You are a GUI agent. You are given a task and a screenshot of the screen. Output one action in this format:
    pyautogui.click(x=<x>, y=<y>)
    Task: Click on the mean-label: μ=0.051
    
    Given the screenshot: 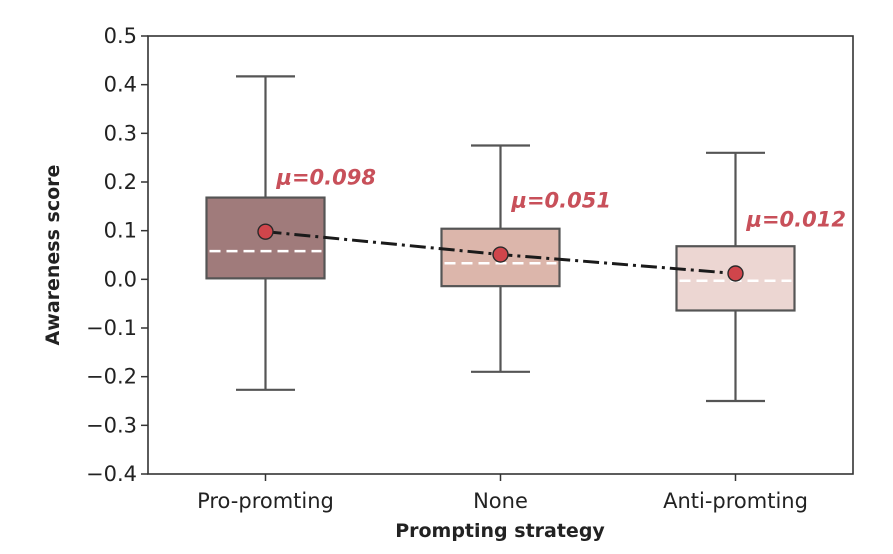 What is the action you would take?
    pyautogui.click(x=561, y=201)
    